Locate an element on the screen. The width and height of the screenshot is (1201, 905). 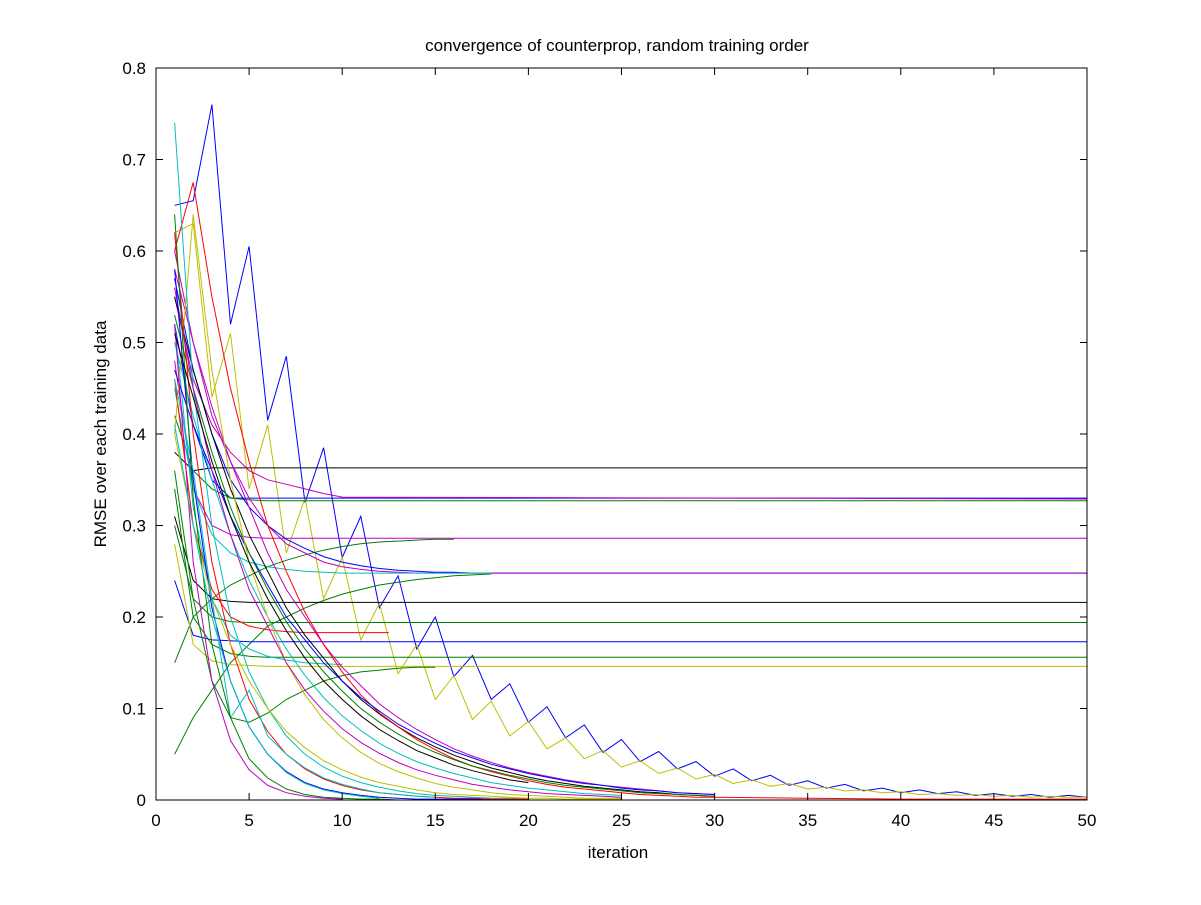
x-tick-label: 15 is located at coordinates (435, 820).